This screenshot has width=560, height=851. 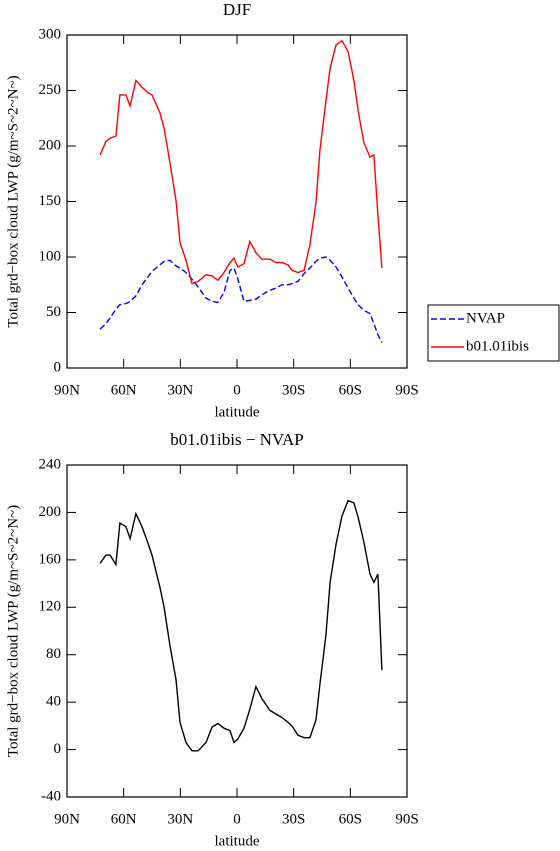 I want to click on y-tick-label: 120, so click(x=50, y=607).